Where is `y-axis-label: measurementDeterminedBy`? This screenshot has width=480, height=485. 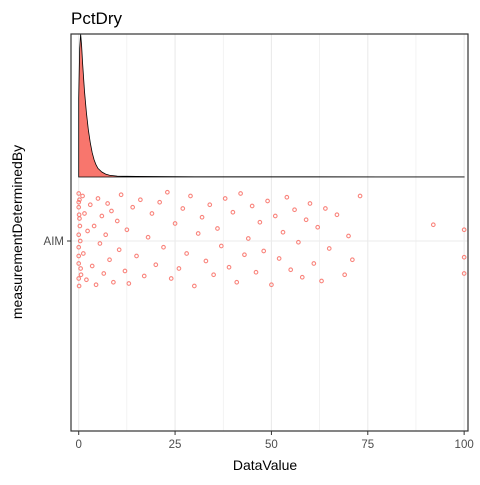
y-axis-label: measurementDeterminedBy is located at coordinates (17, 232).